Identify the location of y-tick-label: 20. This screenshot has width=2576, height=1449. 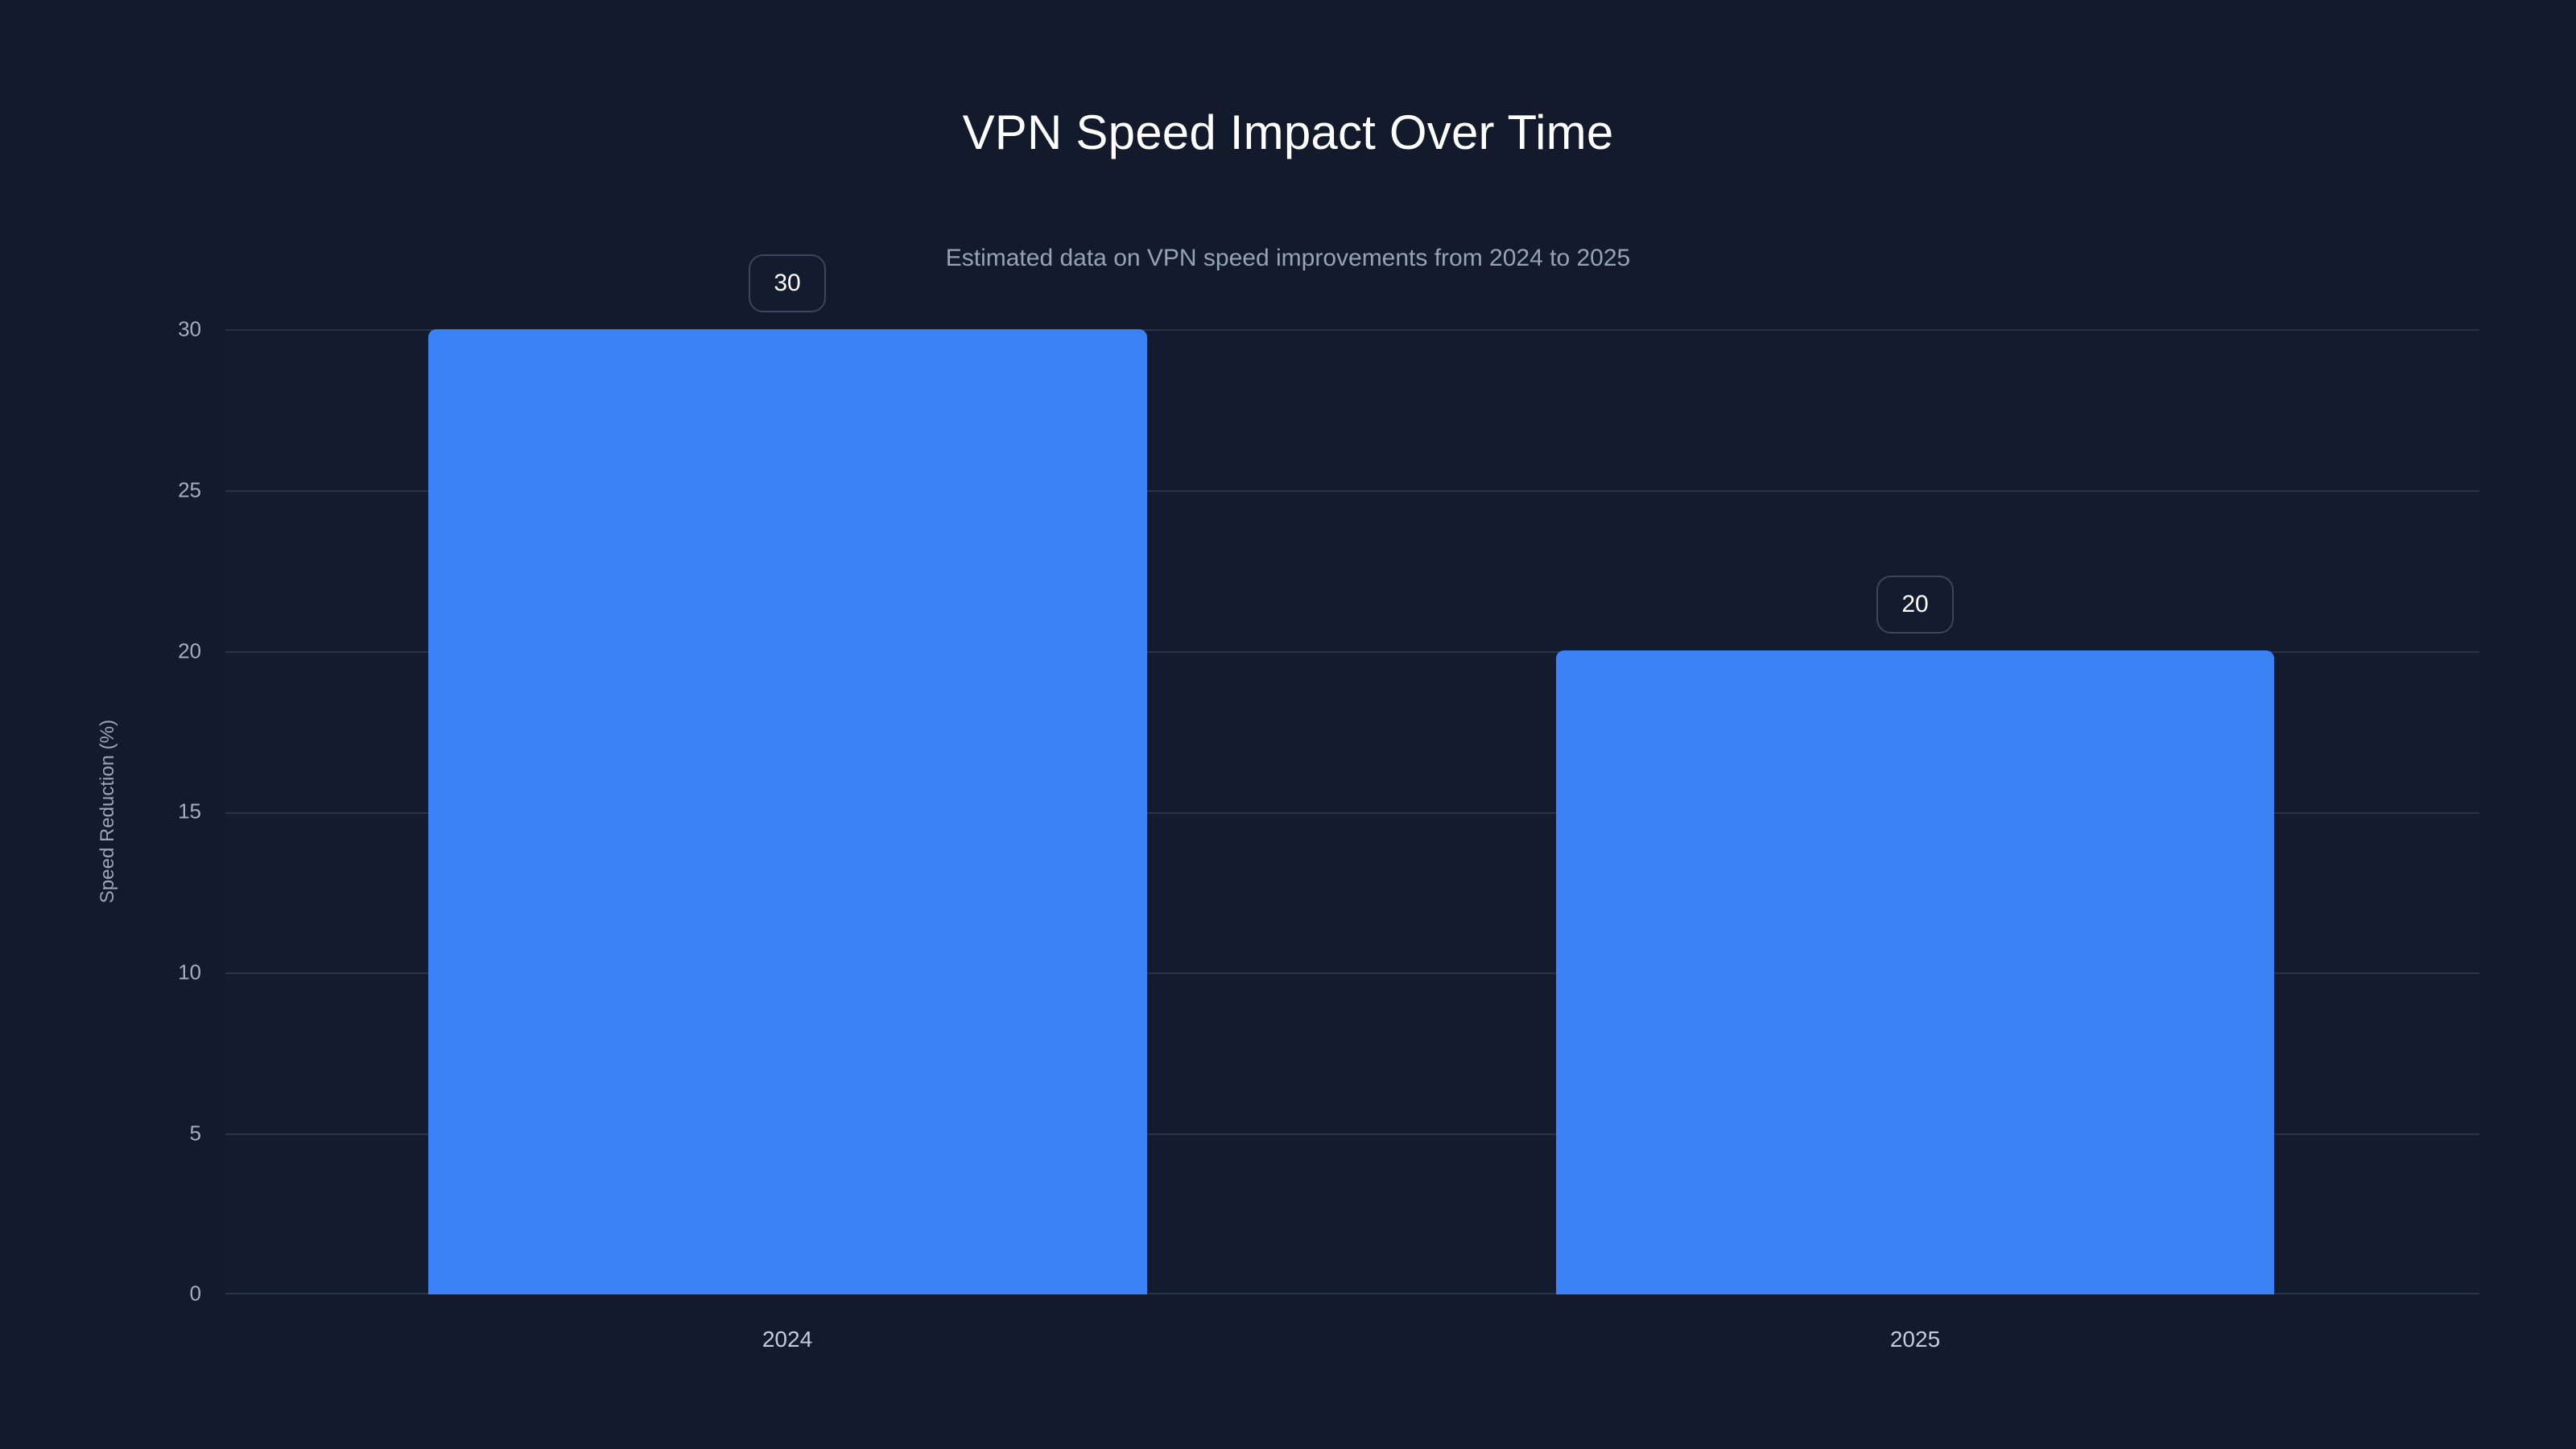
(189, 650).